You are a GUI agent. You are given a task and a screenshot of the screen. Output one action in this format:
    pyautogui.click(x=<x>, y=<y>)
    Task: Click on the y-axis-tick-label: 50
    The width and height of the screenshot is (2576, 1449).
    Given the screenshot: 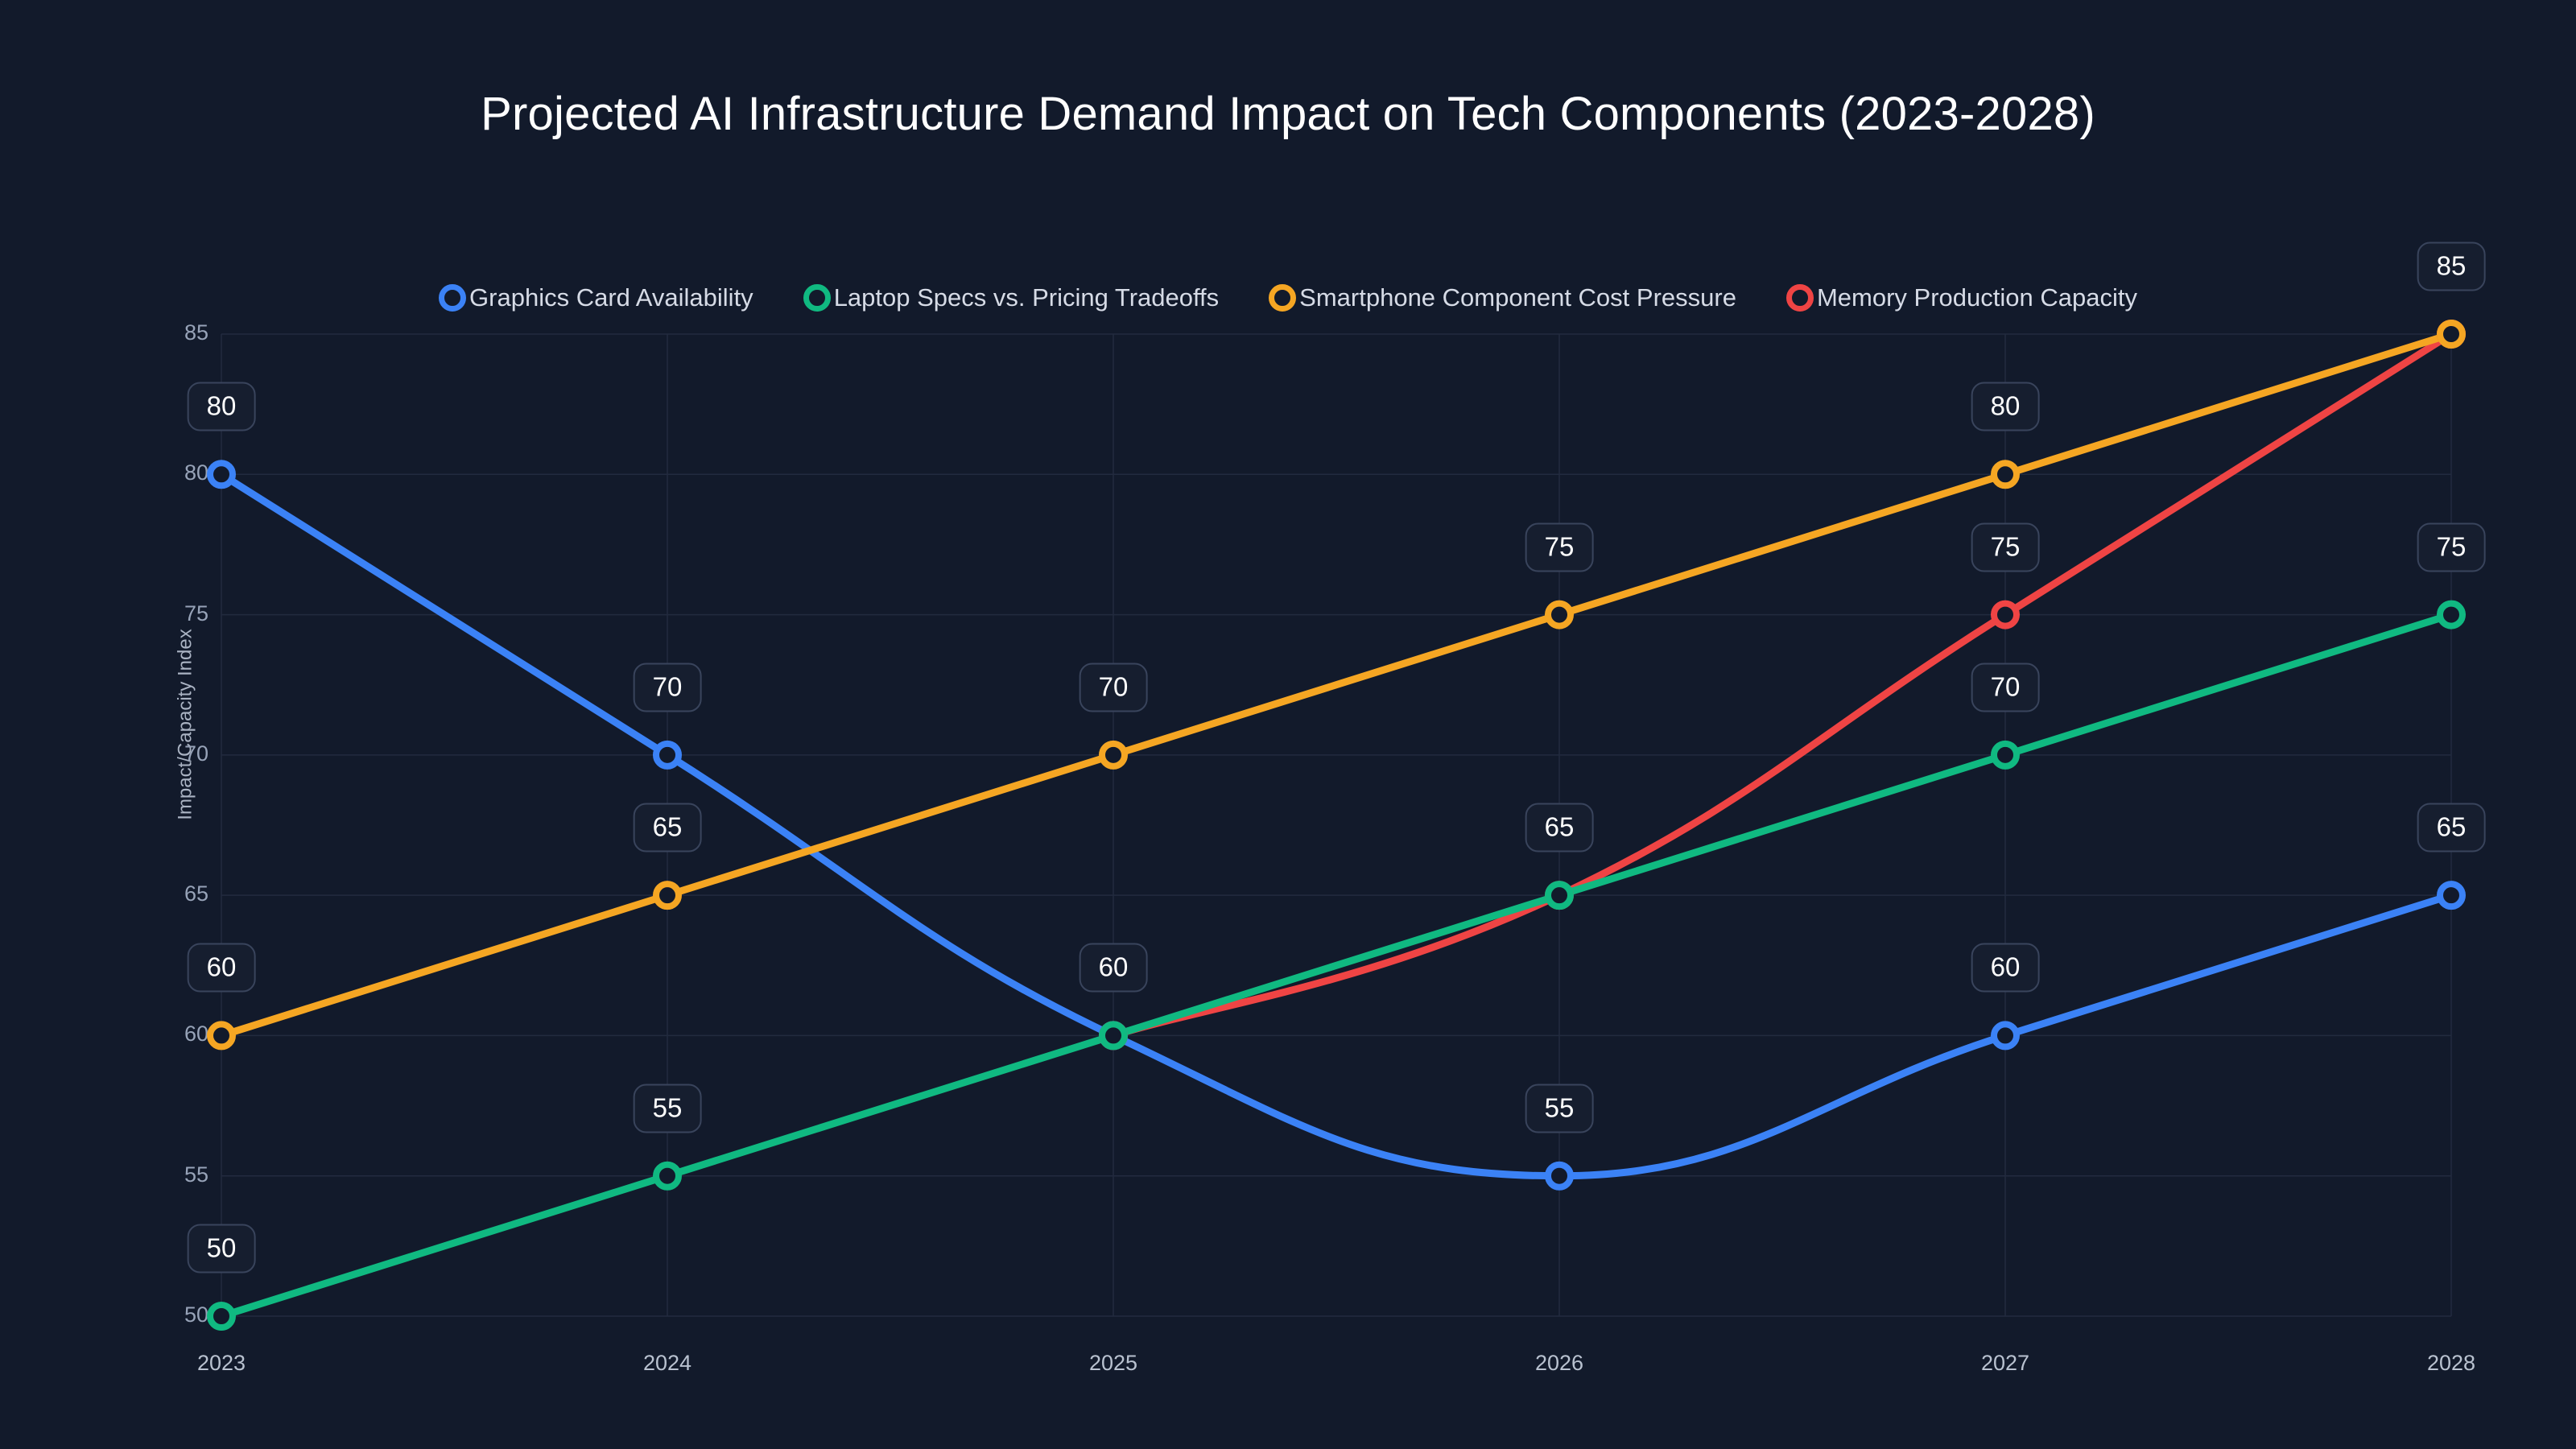 What is the action you would take?
    pyautogui.click(x=196, y=1314)
    